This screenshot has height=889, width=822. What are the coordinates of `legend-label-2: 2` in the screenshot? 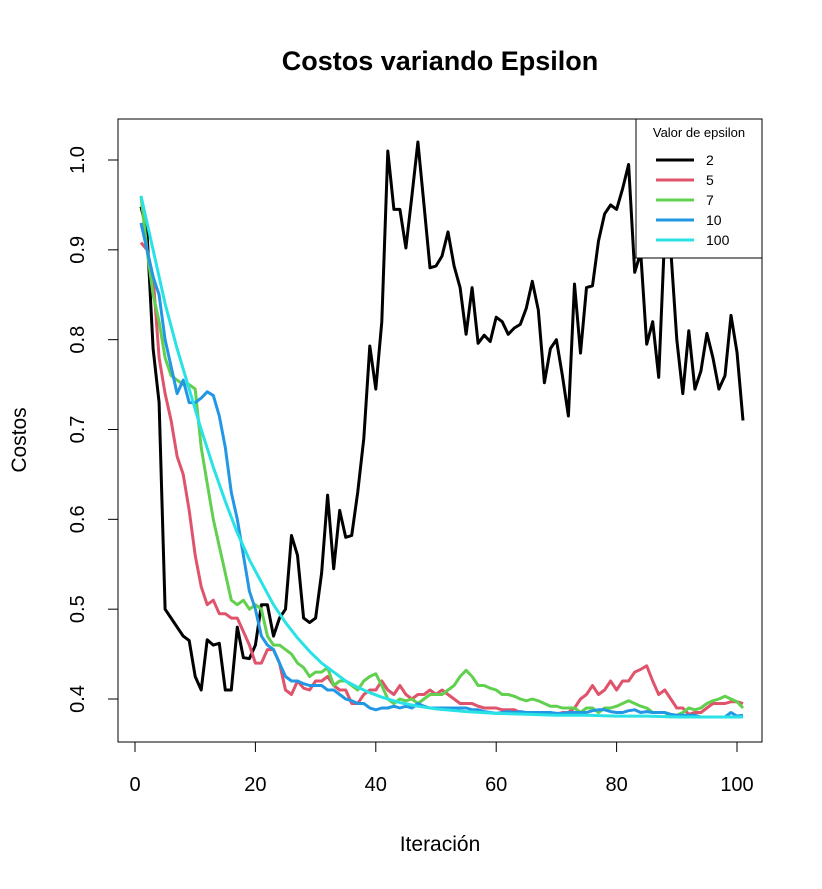 It's located at (710, 160).